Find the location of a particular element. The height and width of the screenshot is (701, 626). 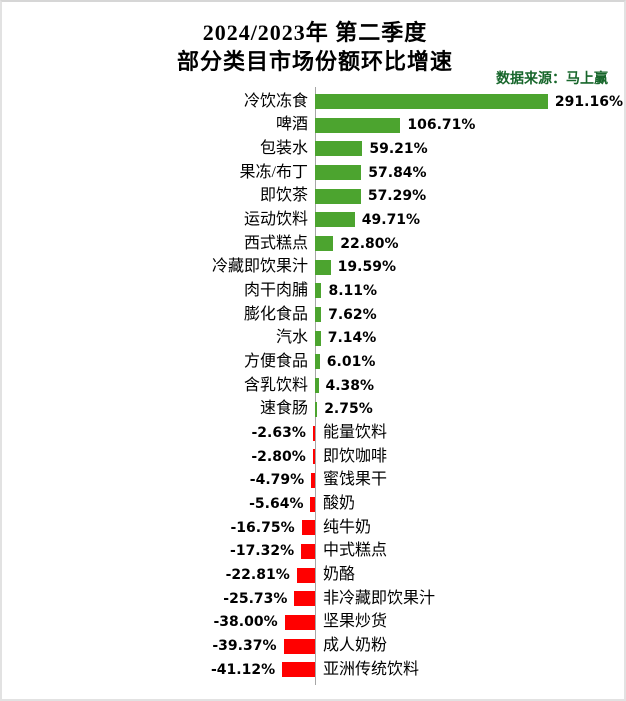

value-label: 22.80% is located at coordinates (369, 243).